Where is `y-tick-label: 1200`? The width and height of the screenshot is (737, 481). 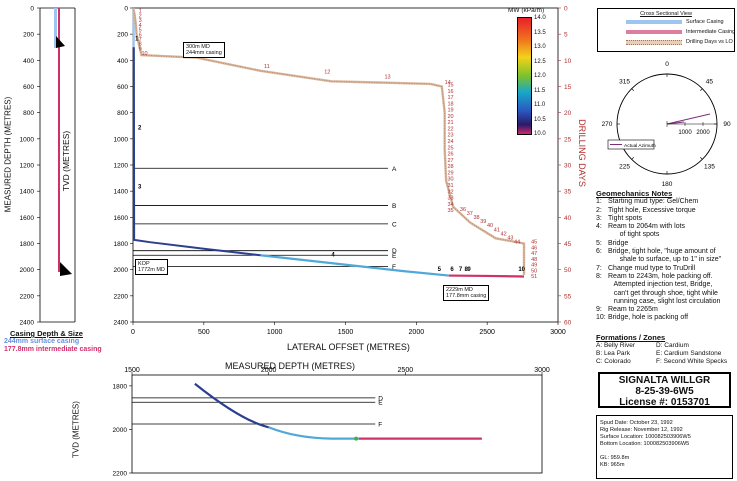 y-tick-label: 1200 is located at coordinates (121, 166).